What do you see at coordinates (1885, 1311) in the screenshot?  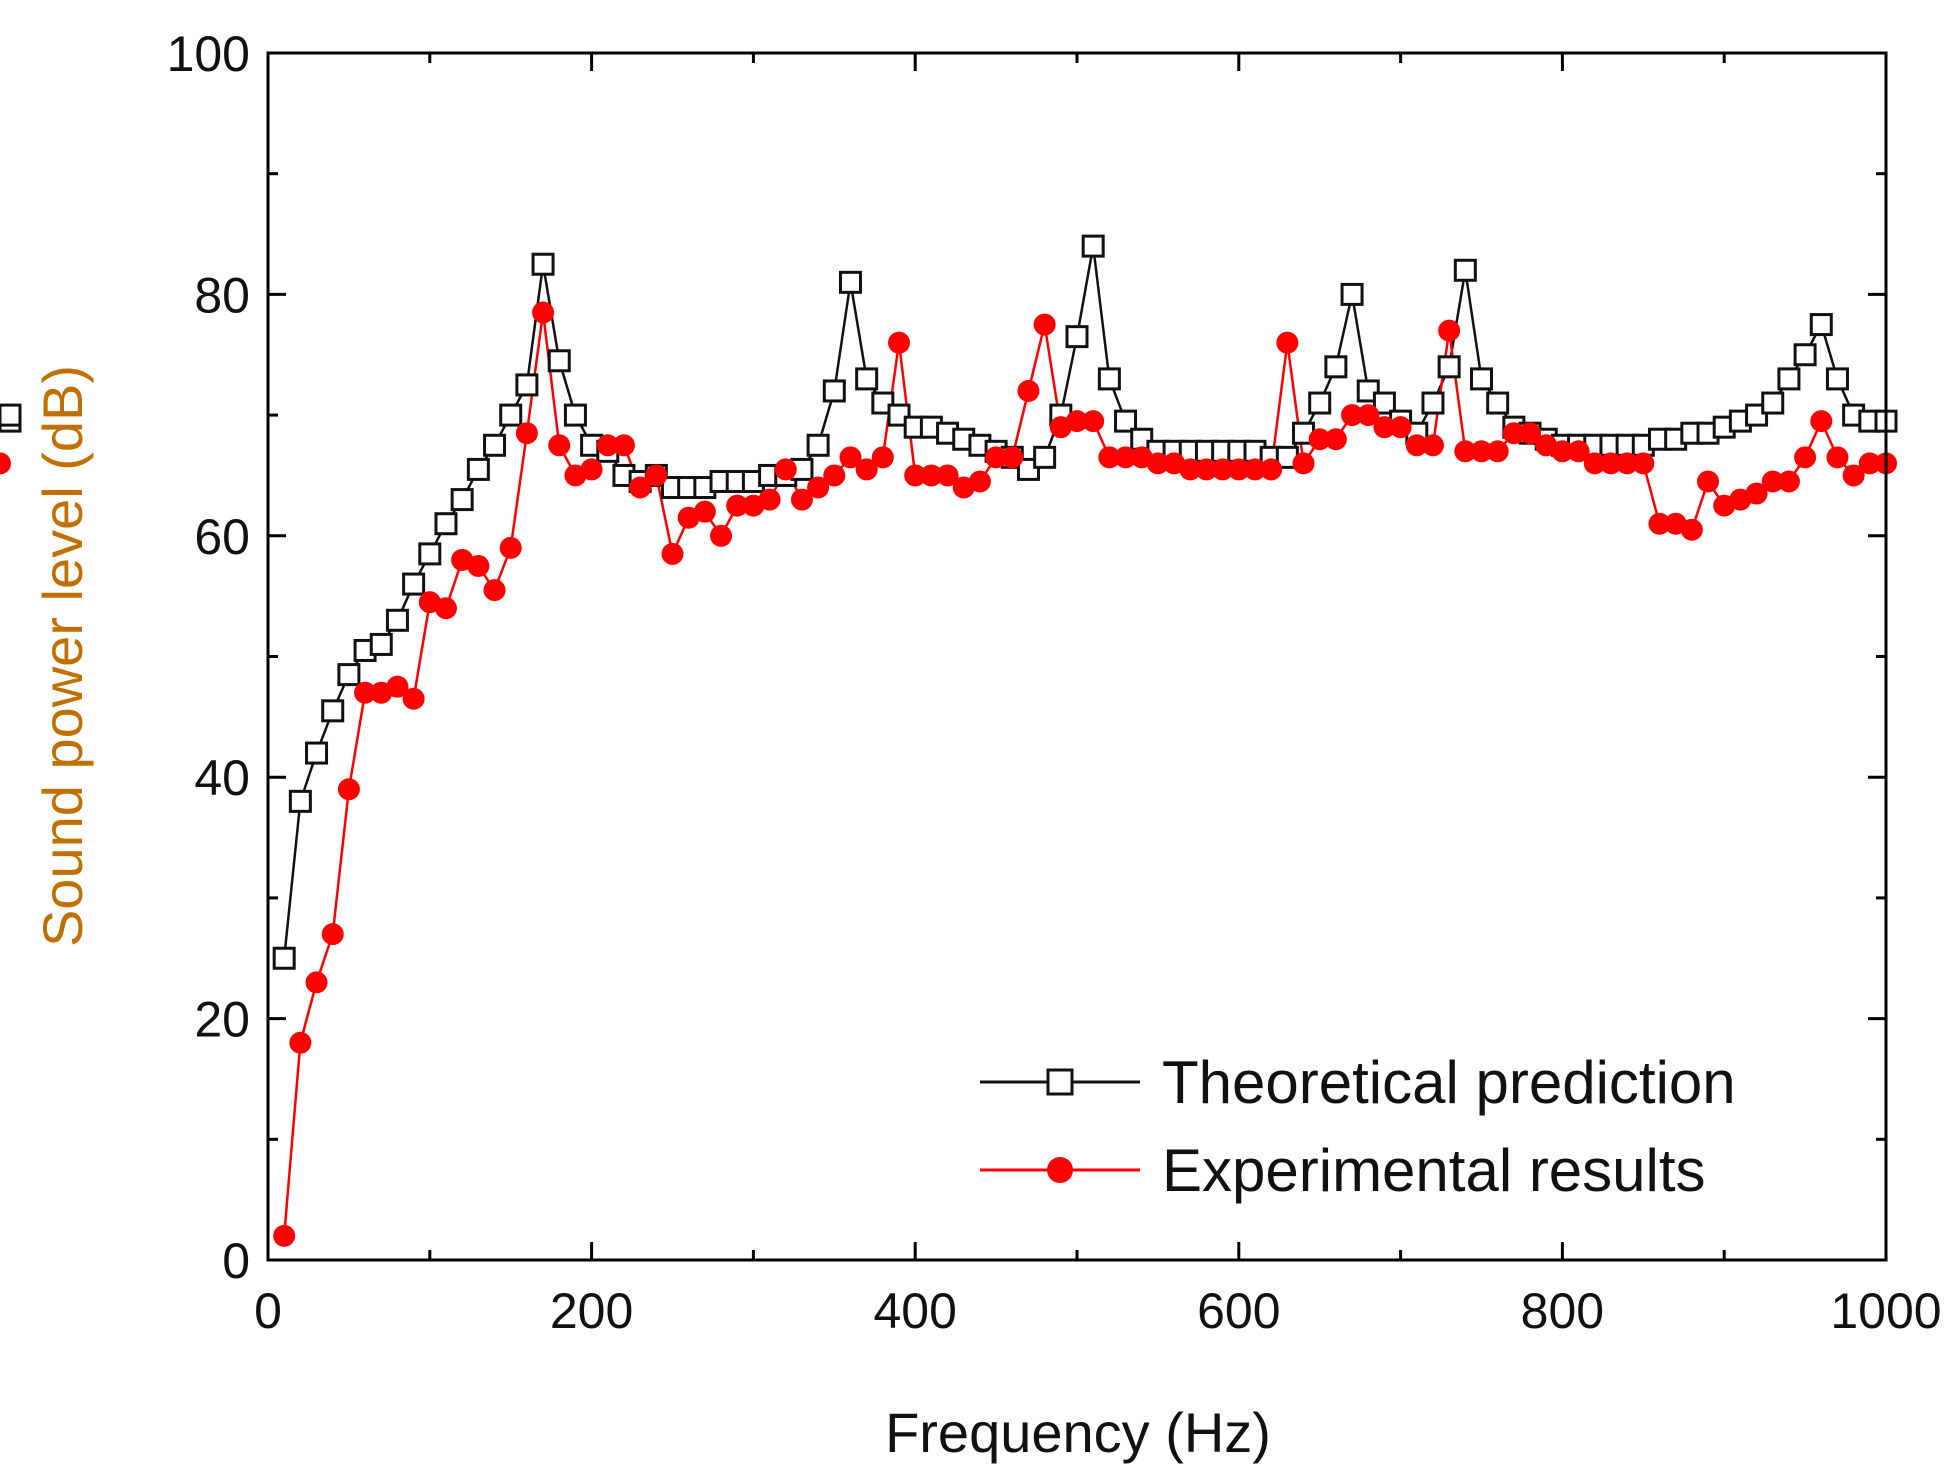 I see `x-tick-label: 1000` at bounding box center [1885, 1311].